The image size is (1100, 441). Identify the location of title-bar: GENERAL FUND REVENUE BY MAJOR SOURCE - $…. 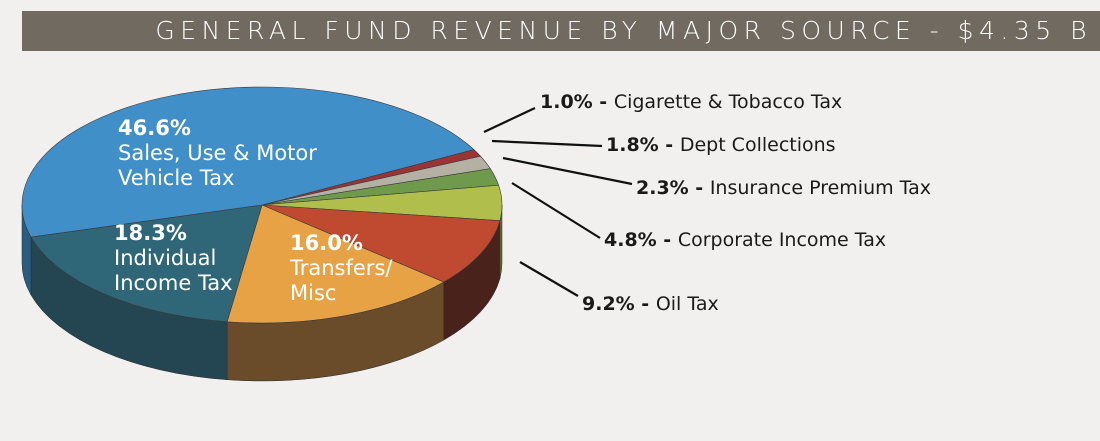
(561, 31).